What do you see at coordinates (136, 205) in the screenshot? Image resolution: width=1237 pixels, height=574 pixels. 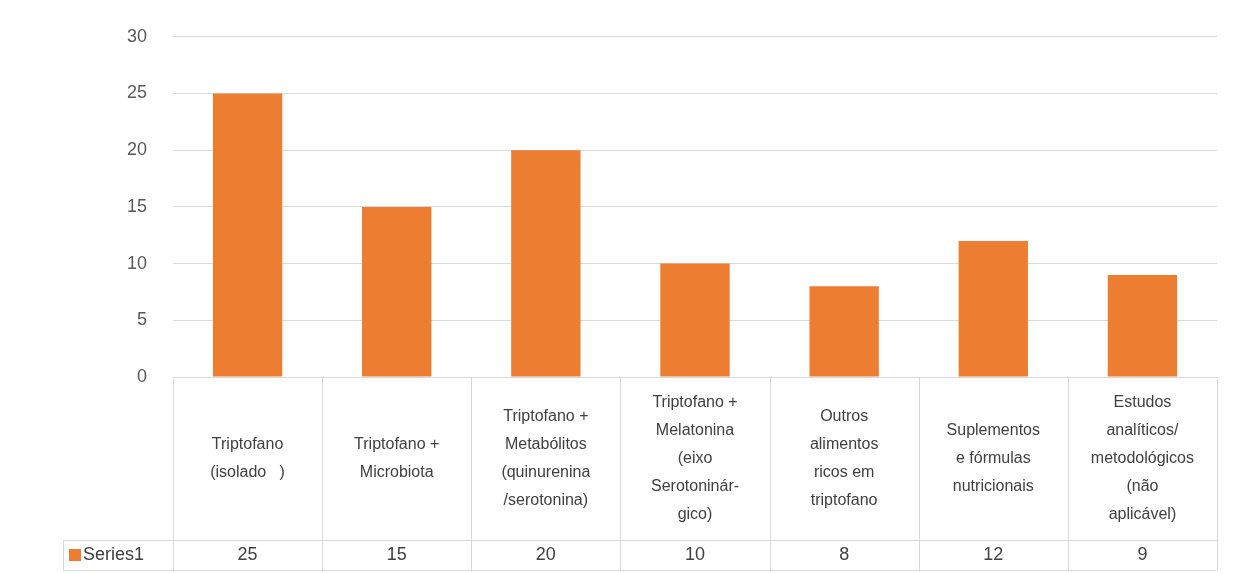 I see `y-tick-label: 15` at bounding box center [136, 205].